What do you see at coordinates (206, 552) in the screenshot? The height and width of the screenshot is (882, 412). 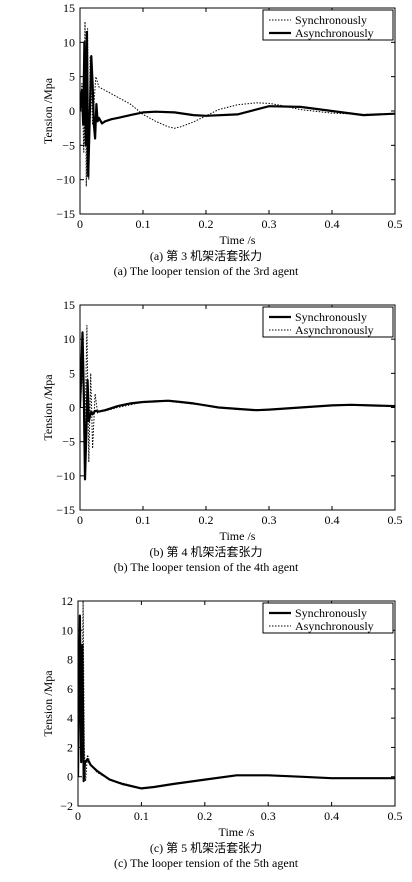 I see `caption-cn: (b) 第 4 机架活套张力` at bounding box center [206, 552].